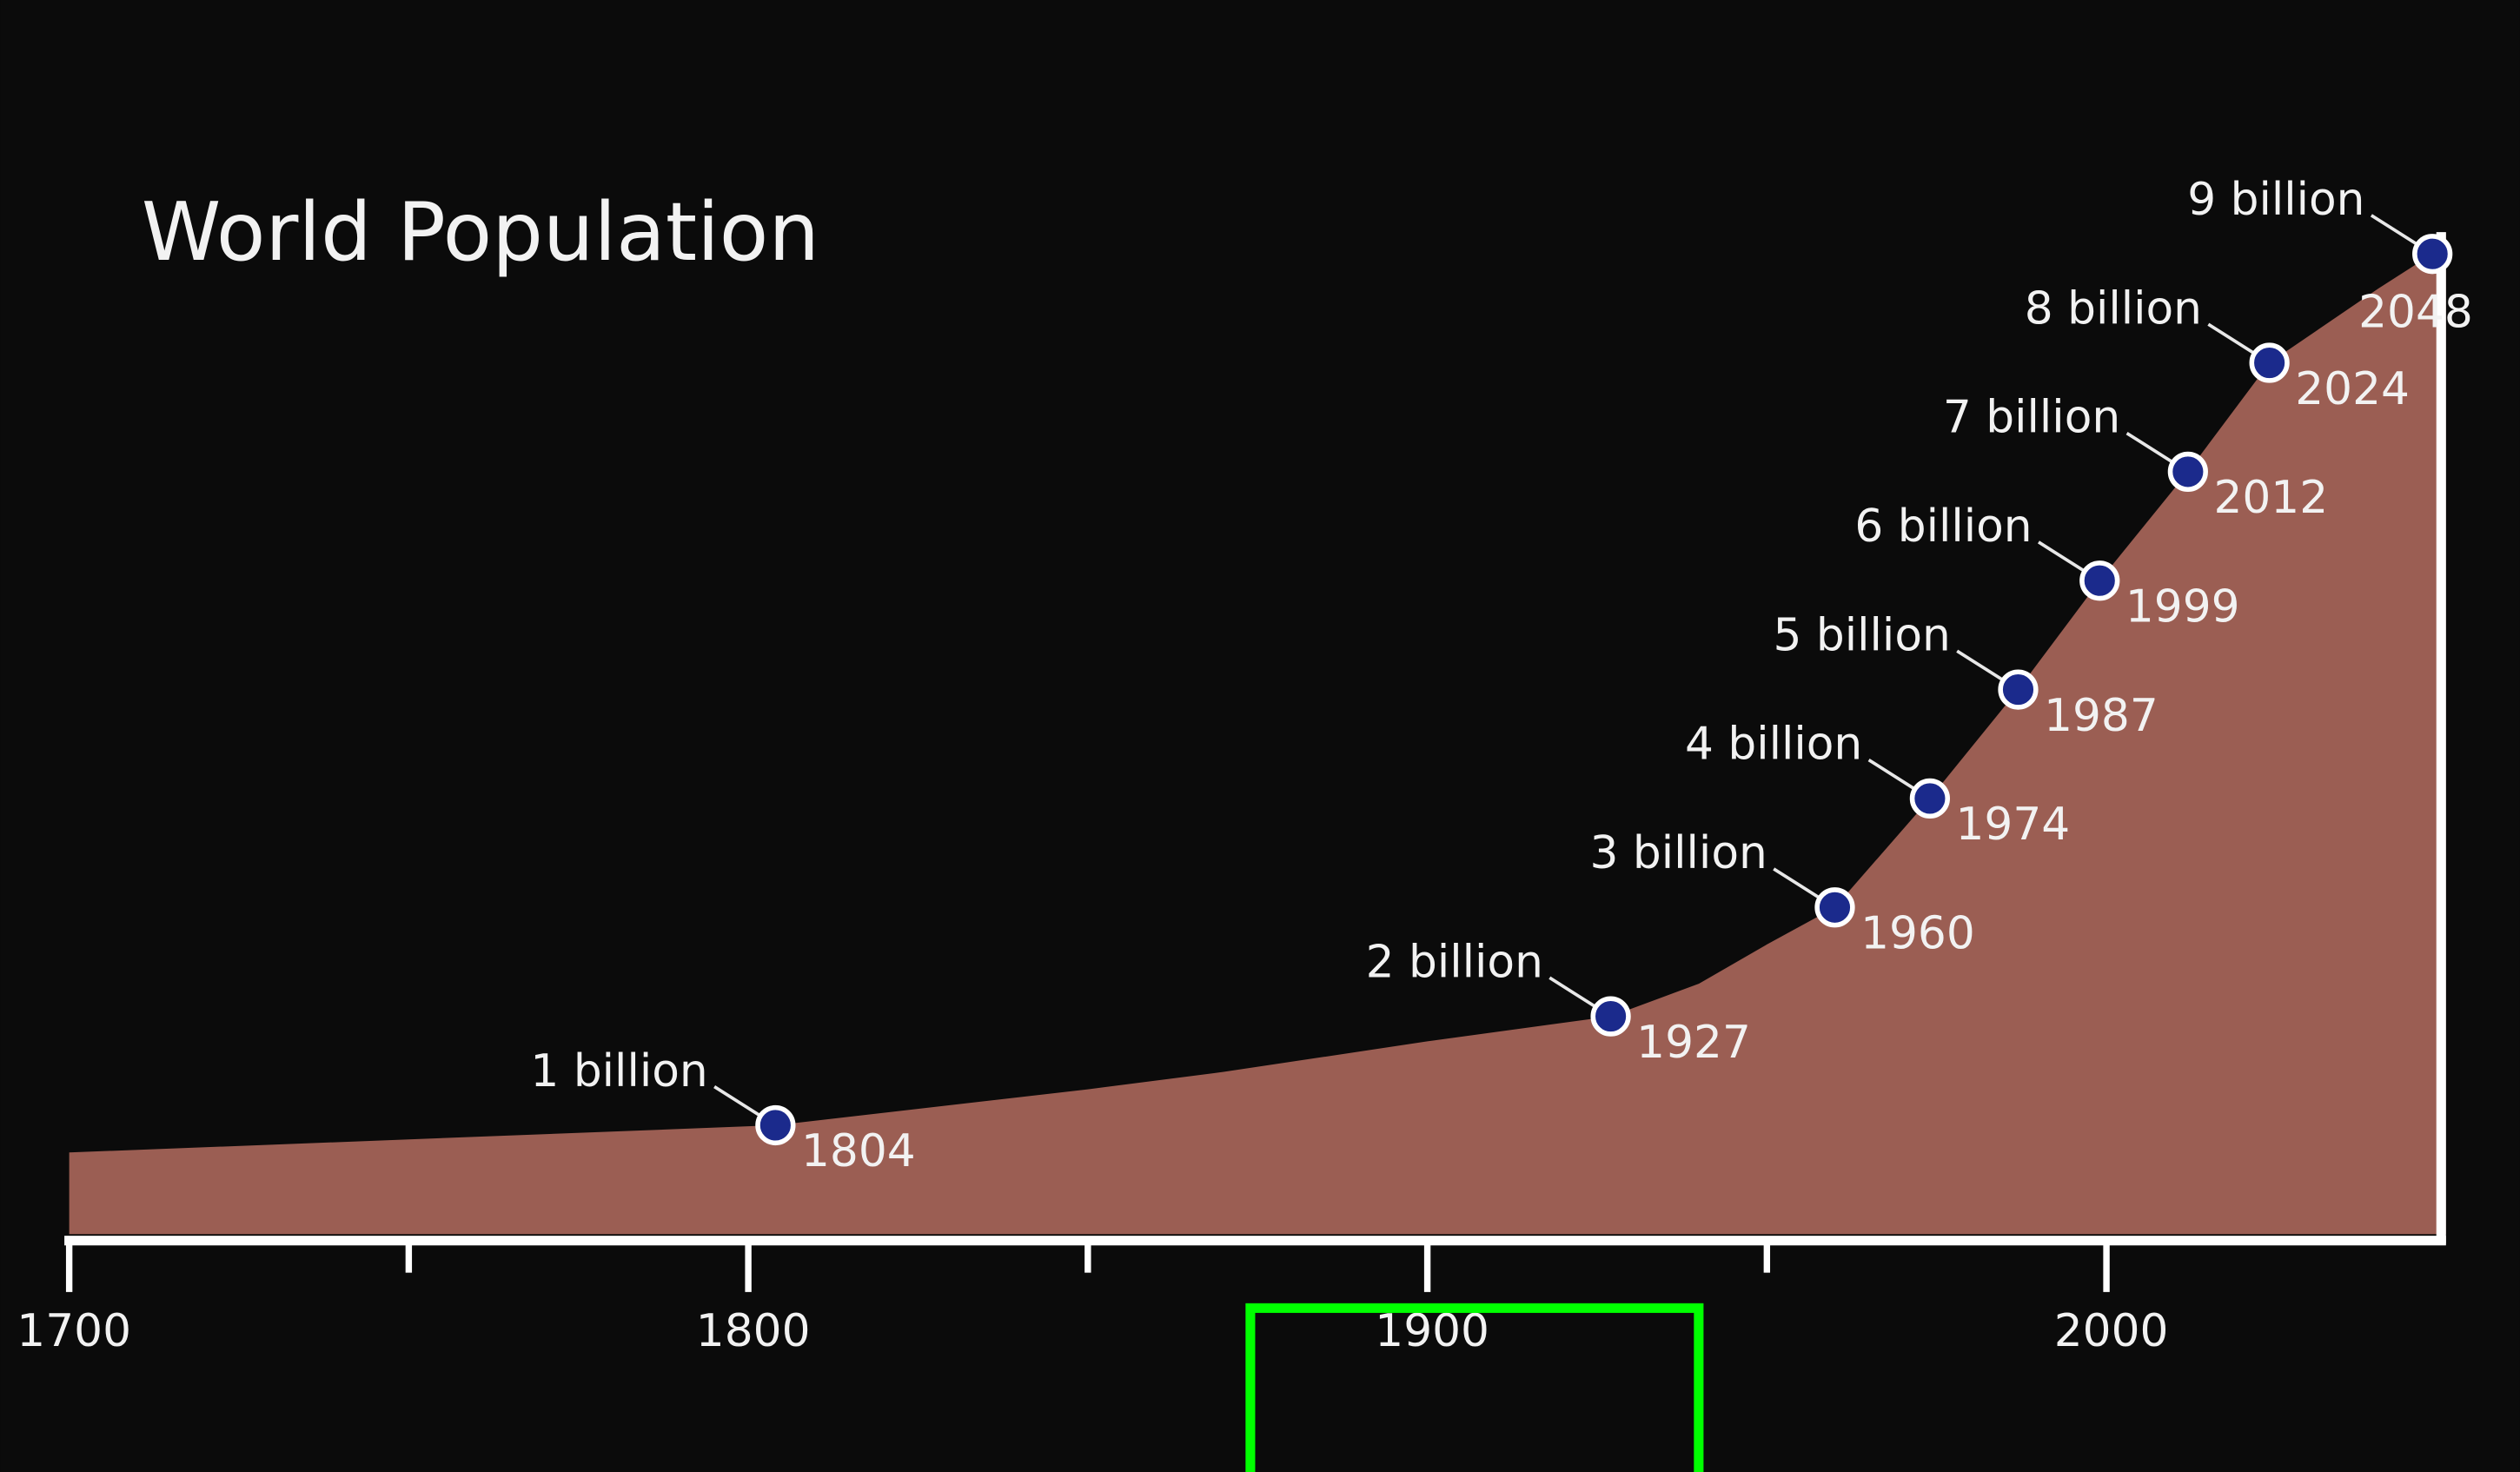 Image resolution: width=2520 pixels, height=1472 pixels. What do you see at coordinates (2270, 498) in the screenshot?
I see `milestone-year: 2012` at bounding box center [2270, 498].